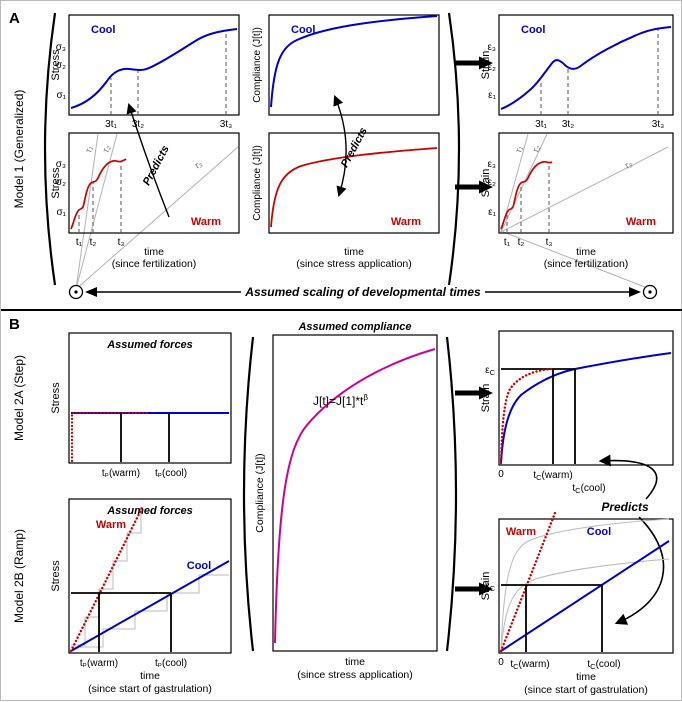  What do you see at coordinates (492, 67) in the screenshot?
I see `ytick: ε₂` at bounding box center [492, 67].